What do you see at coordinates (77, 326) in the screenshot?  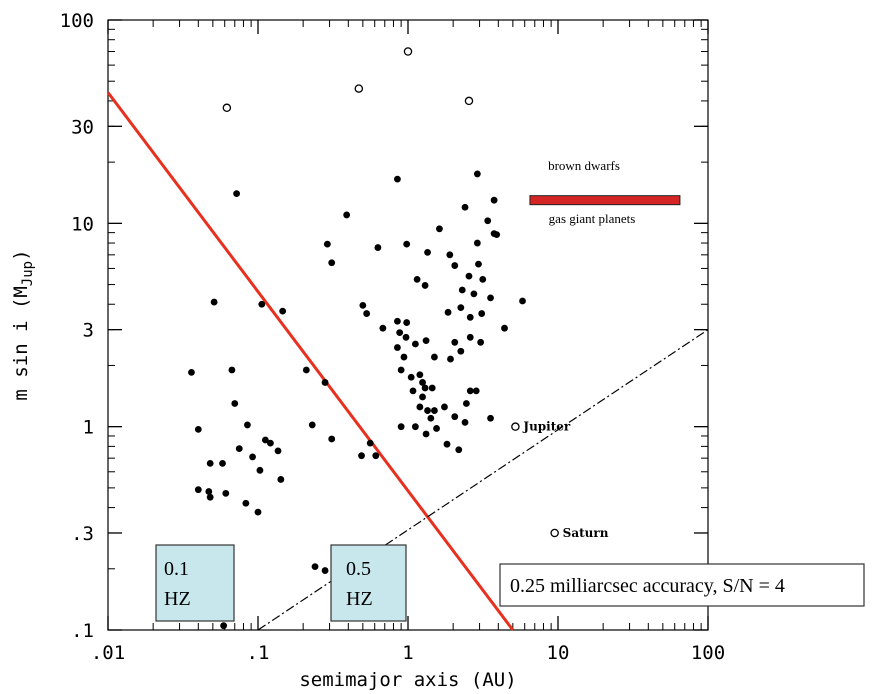 I see `y-tick-labels: .1 .3 1 3 10 30 100` at bounding box center [77, 326].